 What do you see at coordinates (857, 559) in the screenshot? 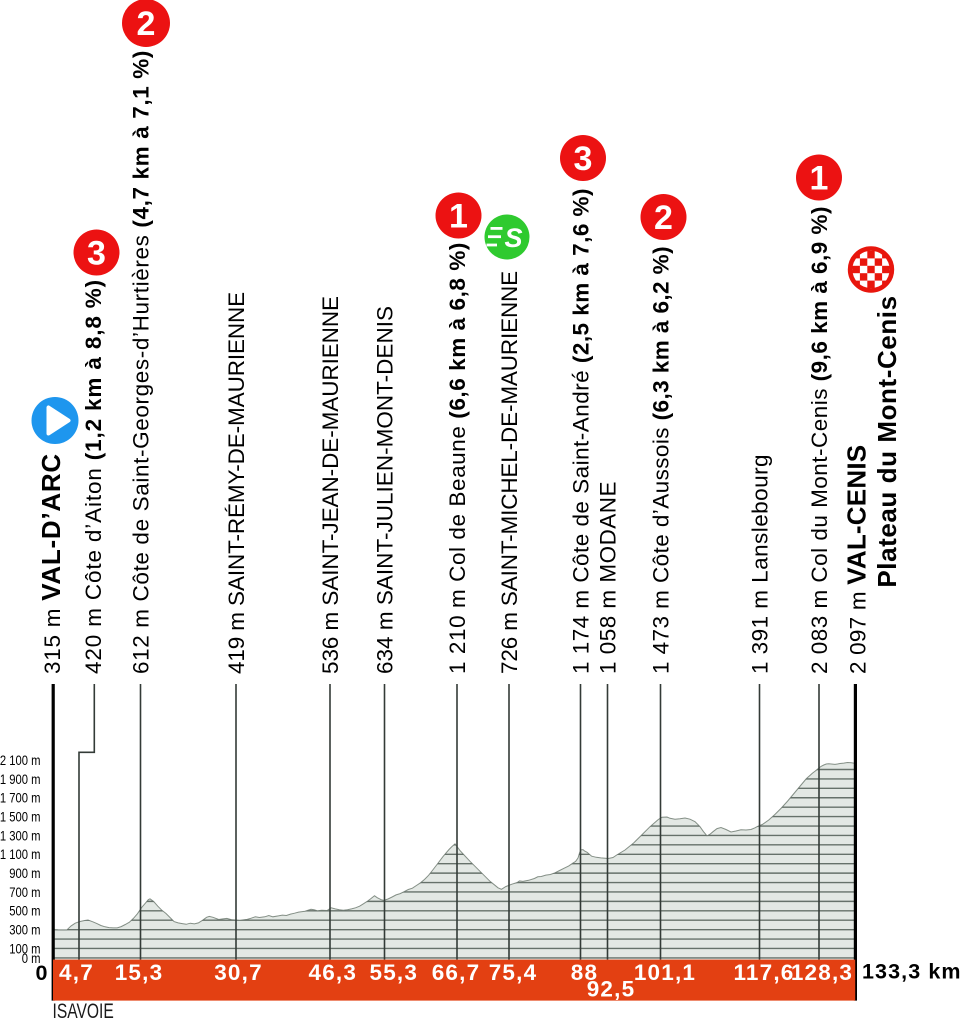
I see `svg-text: 2 097 m VAL-CENIS` at bounding box center [857, 559].